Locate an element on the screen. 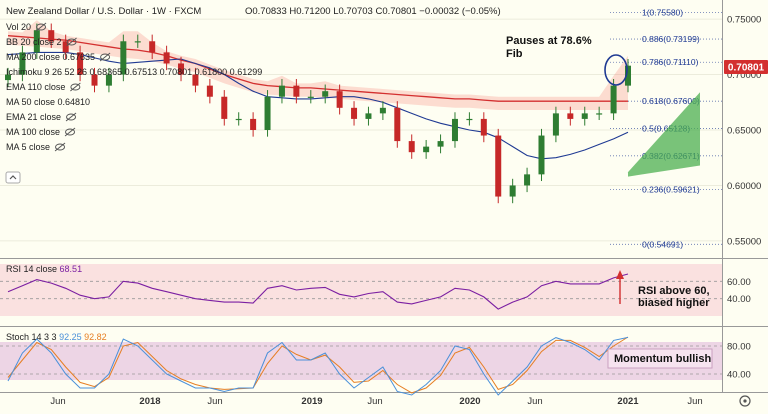  fib-level-label: 0.886(0.73199) is located at coordinates (671, 39).